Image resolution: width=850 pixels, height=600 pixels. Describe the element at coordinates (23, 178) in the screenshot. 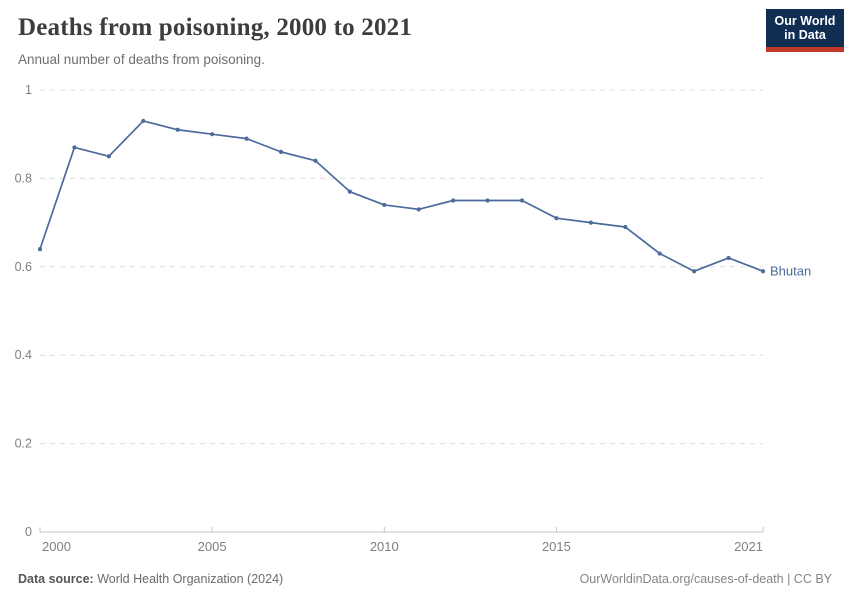

I see `y-tick-label: 0.8` at that location.